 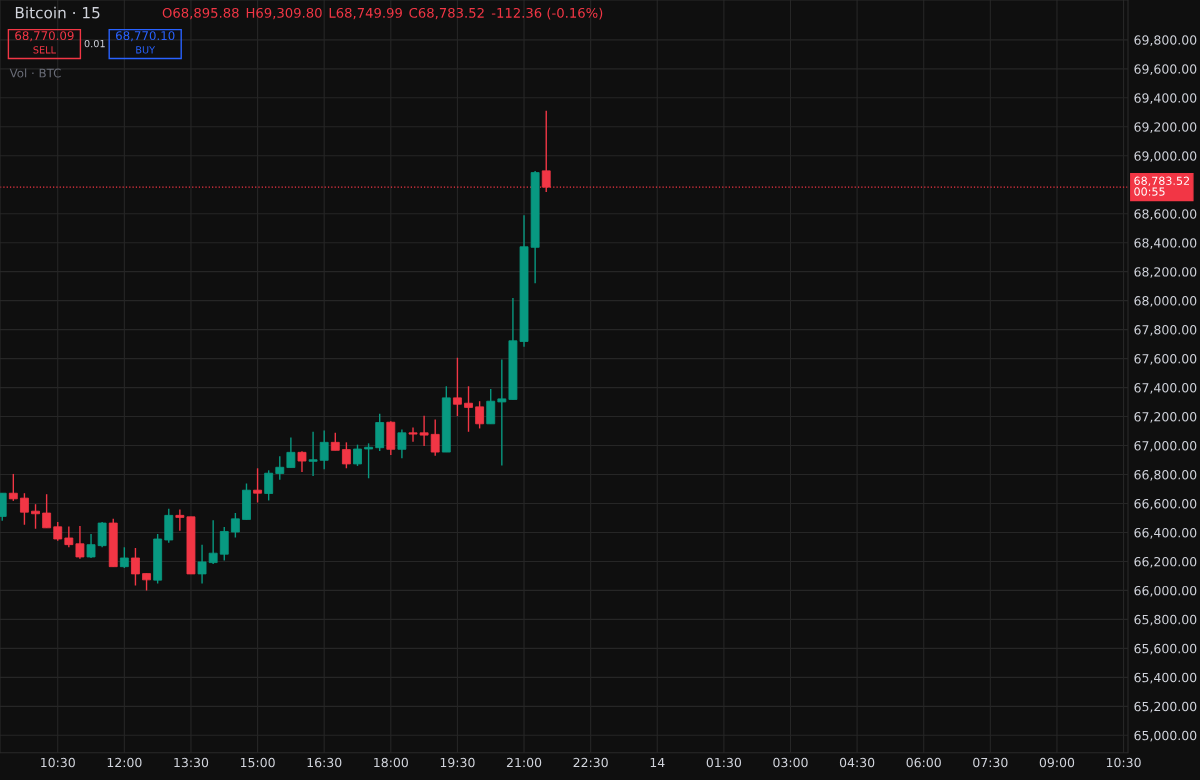 What do you see at coordinates (524, 762) in the screenshot?
I see `x-tick-label: 21:00` at bounding box center [524, 762].